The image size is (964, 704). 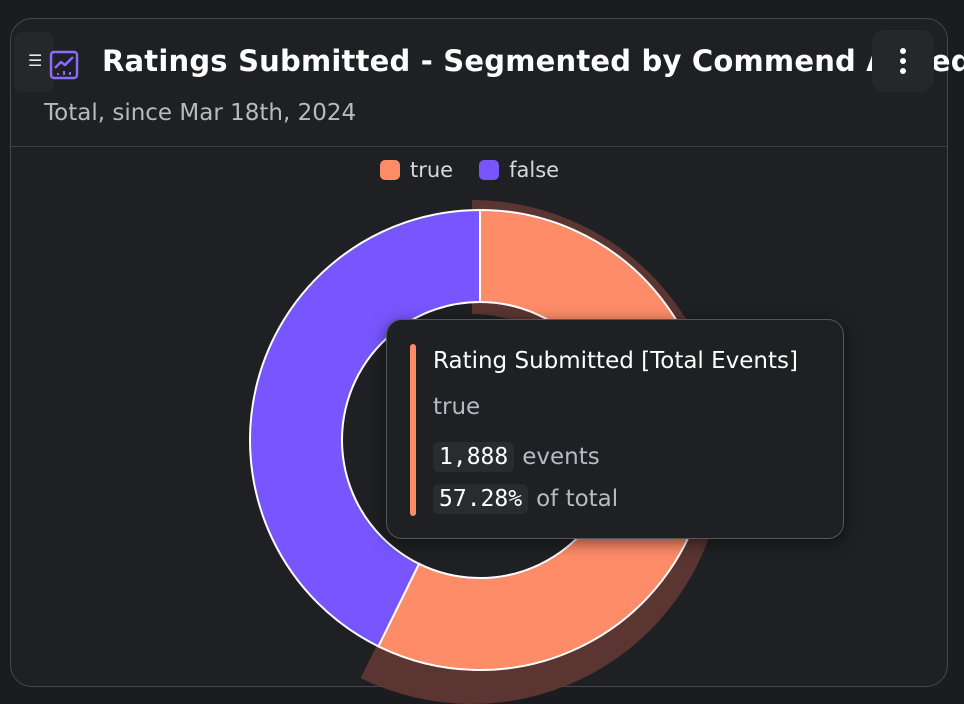 What do you see at coordinates (577, 499) in the screenshot?
I see `tooltip-percent-label: of total` at bounding box center [577, 499].